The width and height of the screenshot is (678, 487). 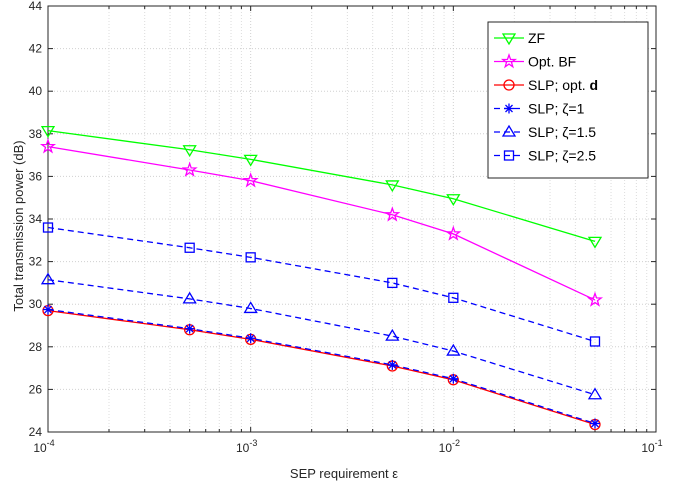 I want to click on legend-label: SLP; opt. d, so click(x=563, y=85).